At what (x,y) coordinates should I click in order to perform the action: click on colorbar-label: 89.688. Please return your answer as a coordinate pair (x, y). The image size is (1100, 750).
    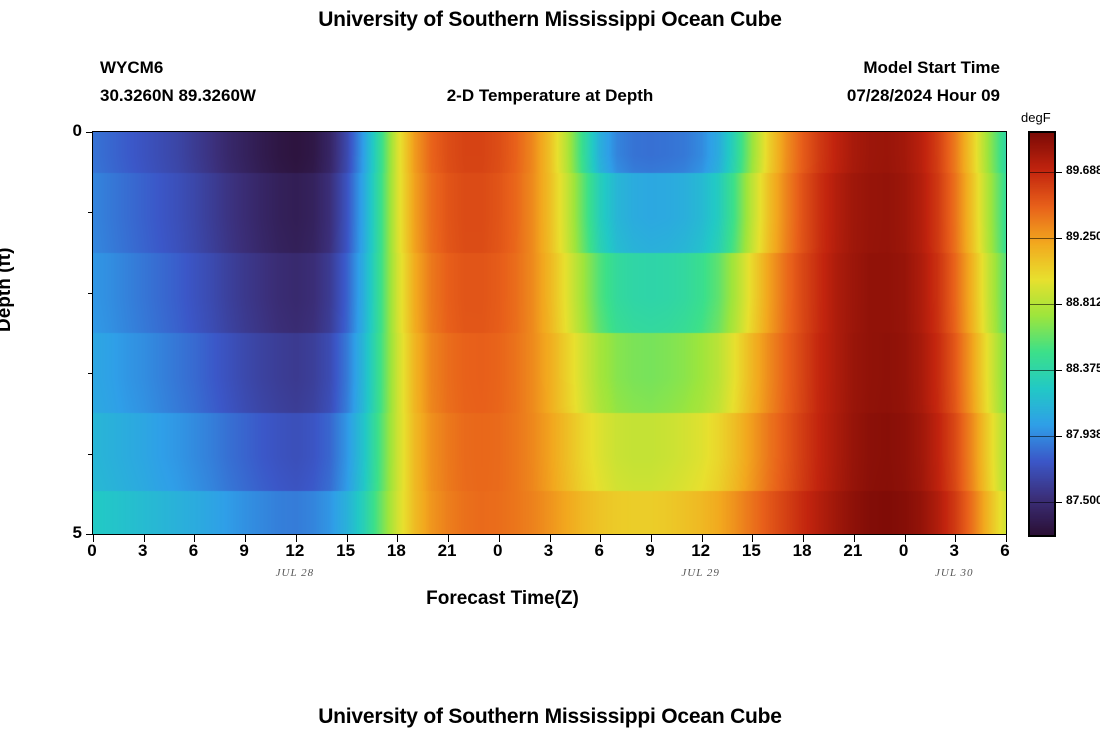
    Looking at the image, I should click on (1083, 170).